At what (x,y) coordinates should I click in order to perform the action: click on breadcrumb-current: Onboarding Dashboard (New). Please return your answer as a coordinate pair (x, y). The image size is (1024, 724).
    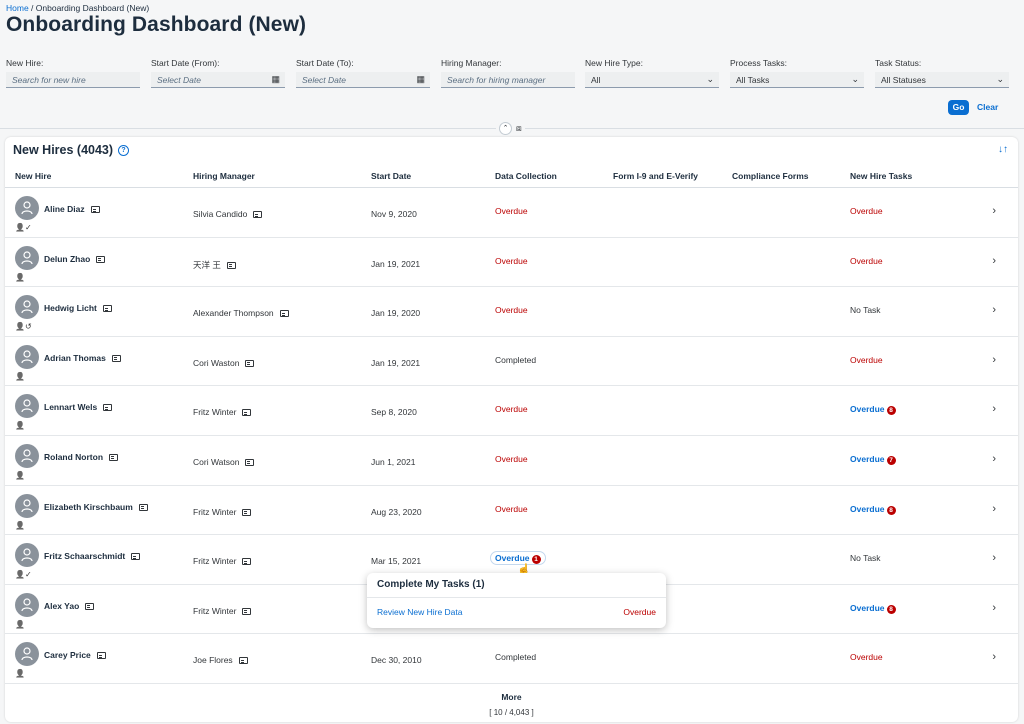
    Looking at the image, I should click on (92, 8).